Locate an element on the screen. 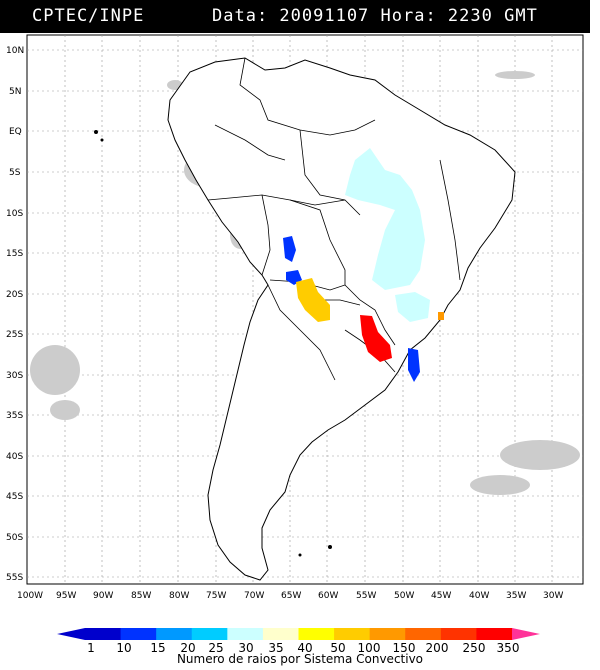 The height and width of the screenshot is (670, 600). legend-swatches is located at coordinates (299, 634).